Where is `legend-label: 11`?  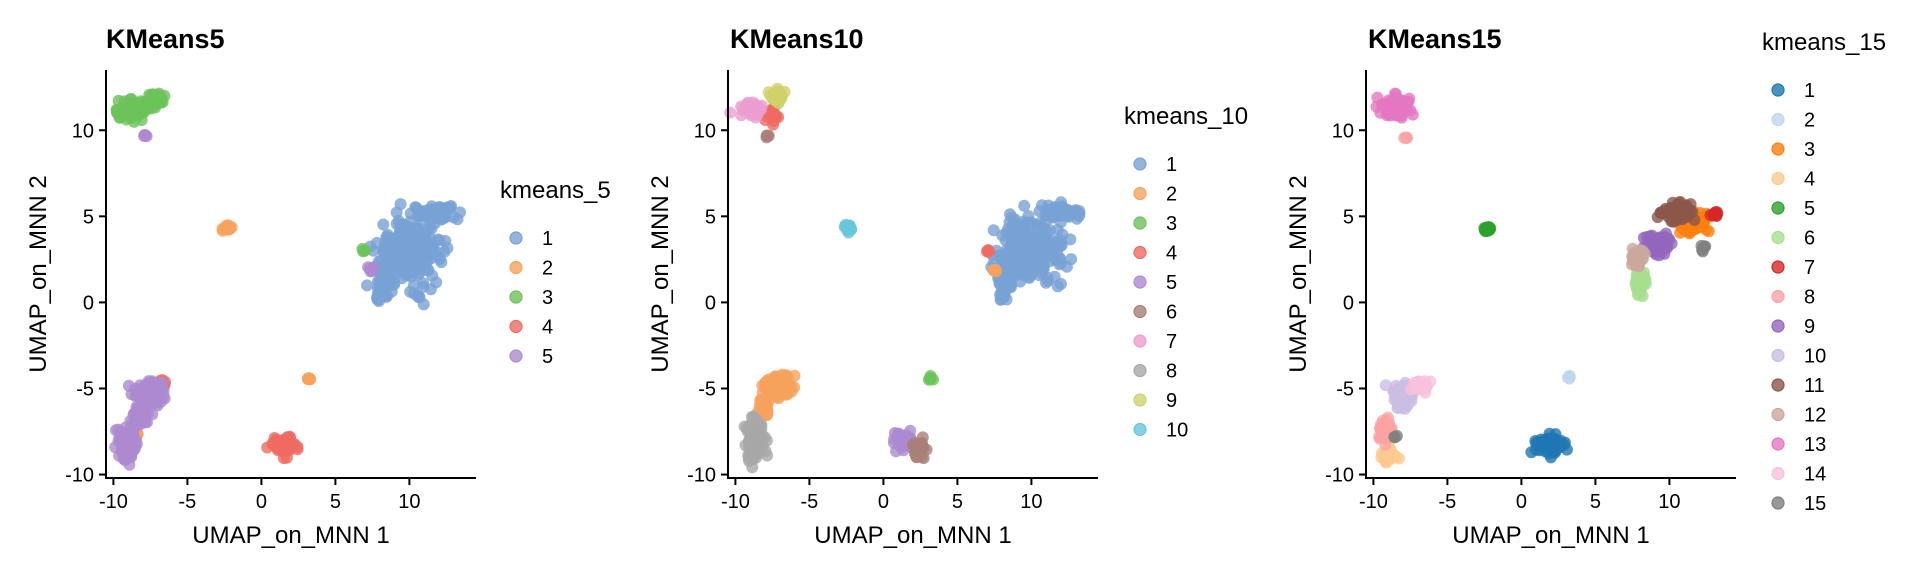 legend-label: 11 is located at coordinates (1814, 386).